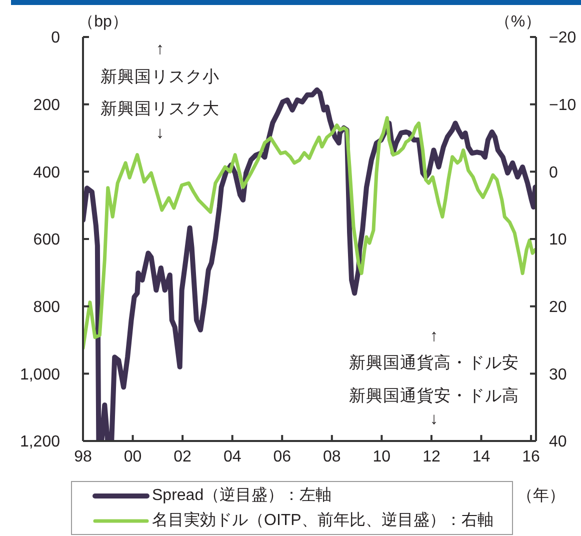 The width and height of the screenshot is (581, 536). What do you see at coordinates (434, 364) in the screenshot?
I see `annotation: 新興国通貨高・ドル安` at bounding box center [434, 364].